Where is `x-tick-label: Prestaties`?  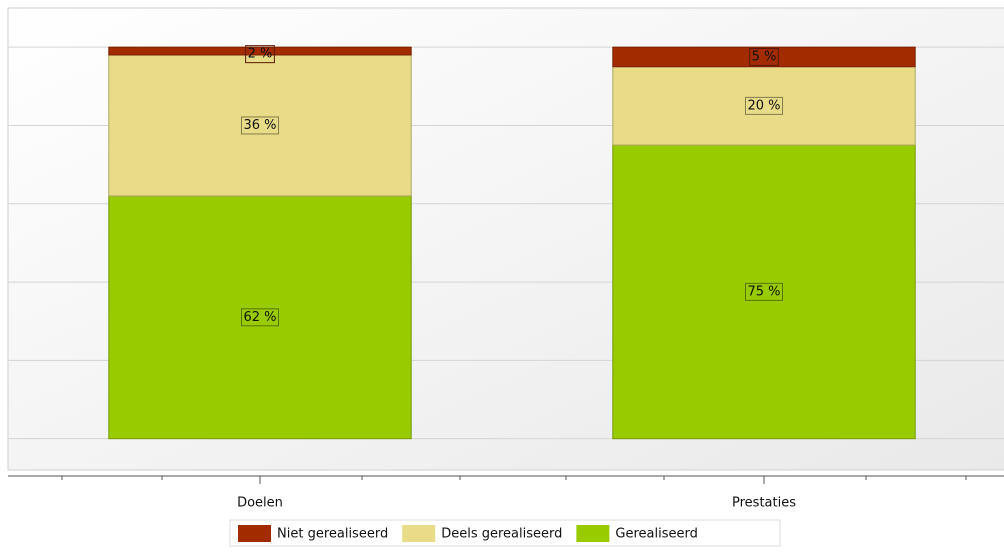 x-tick-label: Prestaties is located at coordinates (764, 503).